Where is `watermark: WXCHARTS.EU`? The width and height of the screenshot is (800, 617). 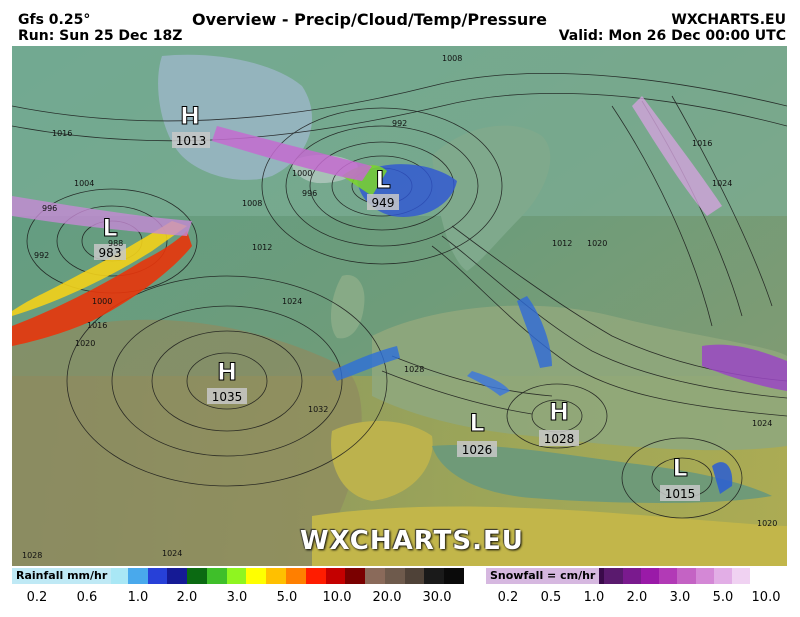 watermark: WXCHARTS.EU is located at coordinates (412, 541).